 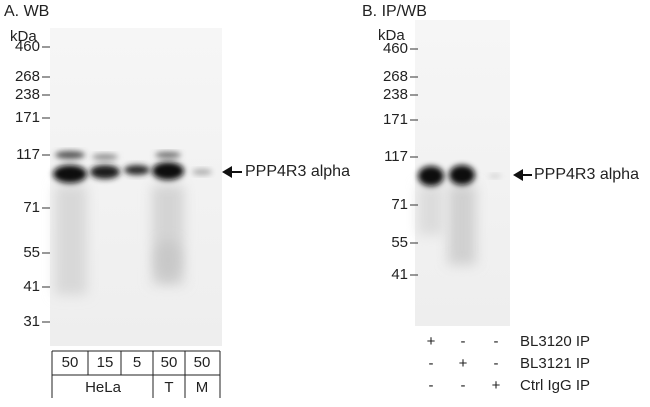 What do you see at coordinates (137, 362) in the screenshot?
I see `lane-load: 5` at bounding box center [137, 362].